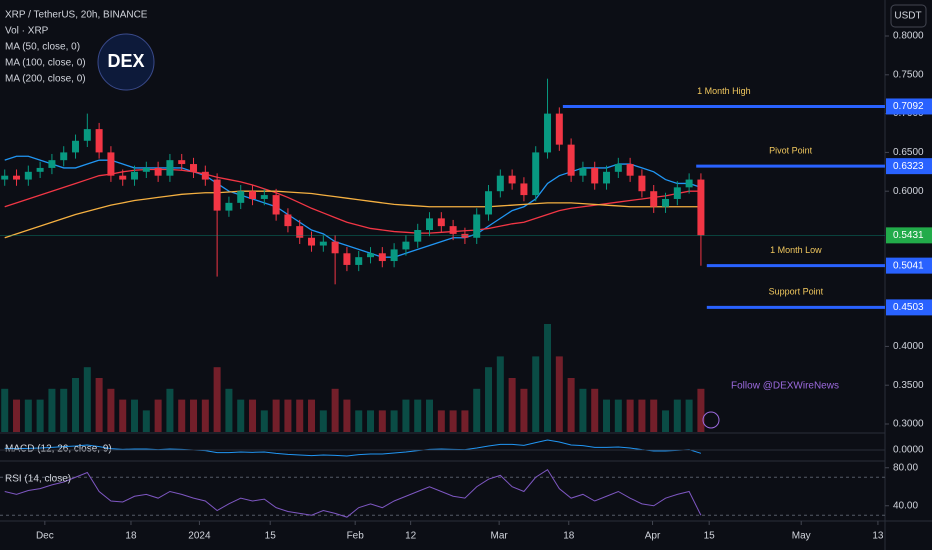 This screenshot has height=550, width=932. What do you see at coordinates (653, 536) in the screenshot?
I see `x-tick-label: Apr` at bounding box center [653, 536].